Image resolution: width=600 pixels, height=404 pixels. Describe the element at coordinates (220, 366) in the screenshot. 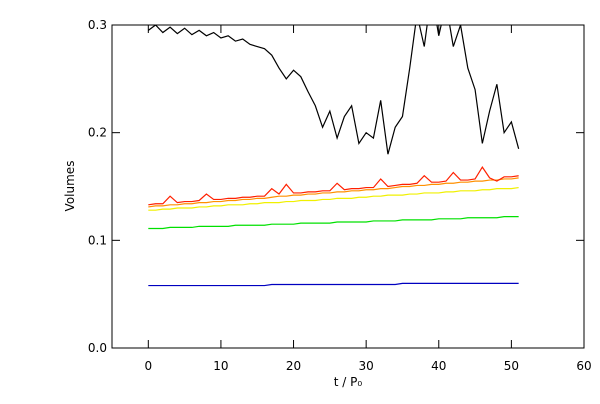

I see `x-tick-label: 10` at that location.